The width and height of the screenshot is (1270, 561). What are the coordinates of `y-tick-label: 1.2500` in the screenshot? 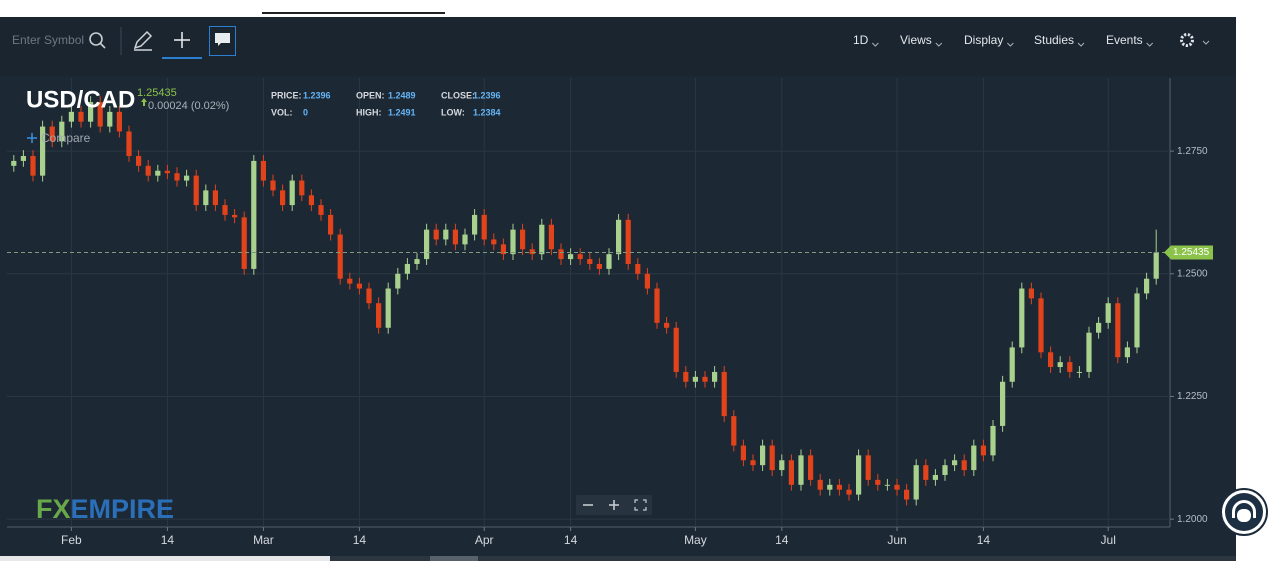 It's located at (1192, 273).